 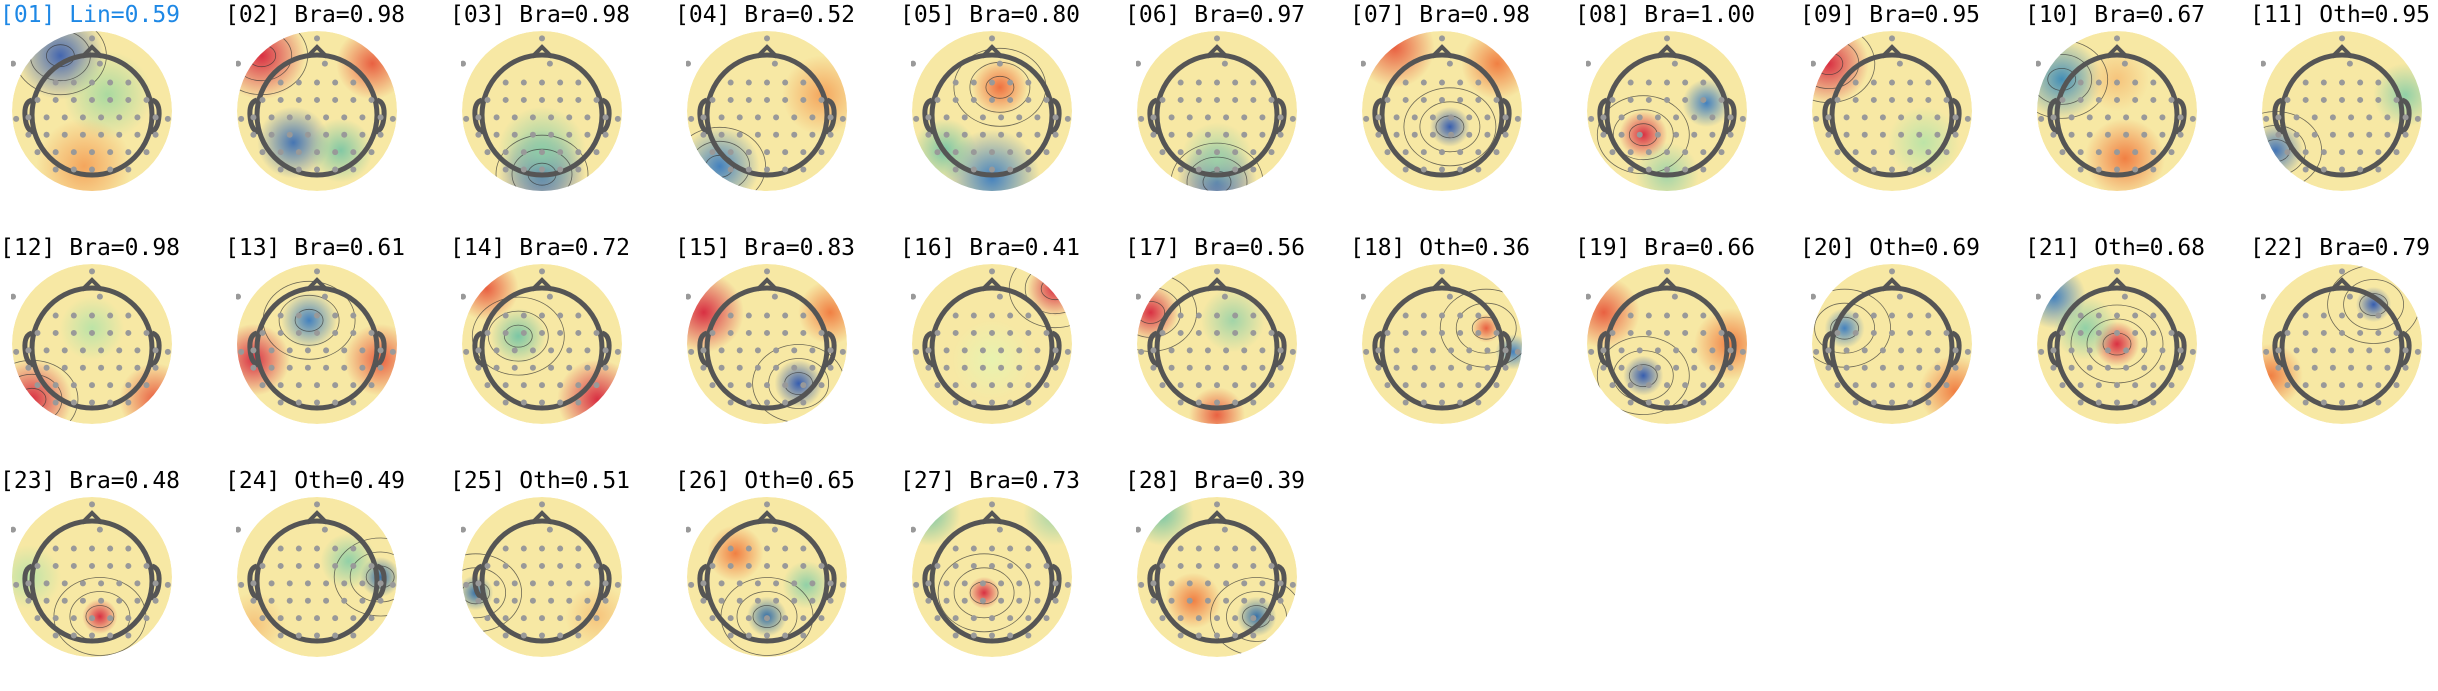 I want to click on component-tile: [06] Bra=0.97, so click(x=1237, y=112).